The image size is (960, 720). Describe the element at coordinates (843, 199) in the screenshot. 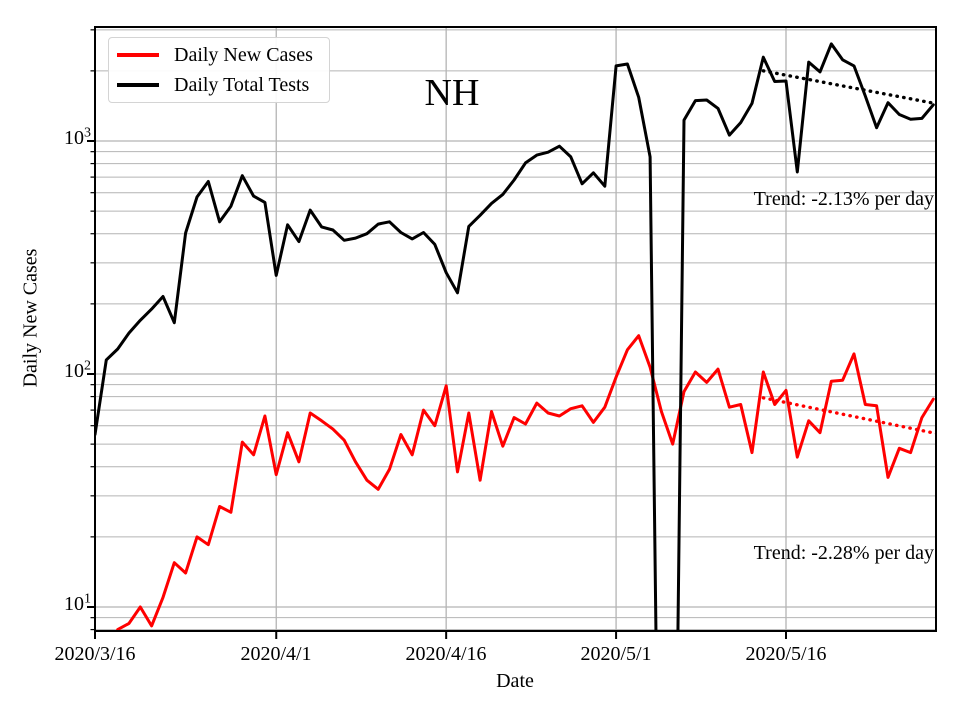

I see `tests-trend-annotation: Trend: -2.13% per day` at that location.